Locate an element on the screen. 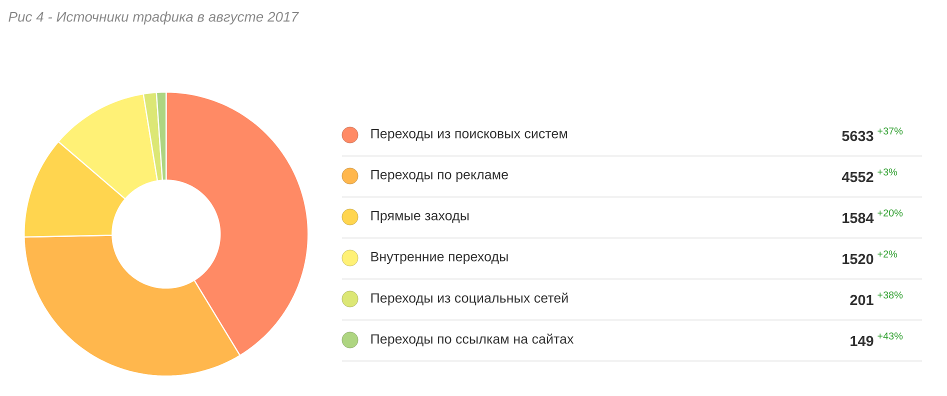 This screenshot has height=396, width=947. chart-title: Рис 4 - Источники трафика в августе 2017 is located at coordinates (153, 17).